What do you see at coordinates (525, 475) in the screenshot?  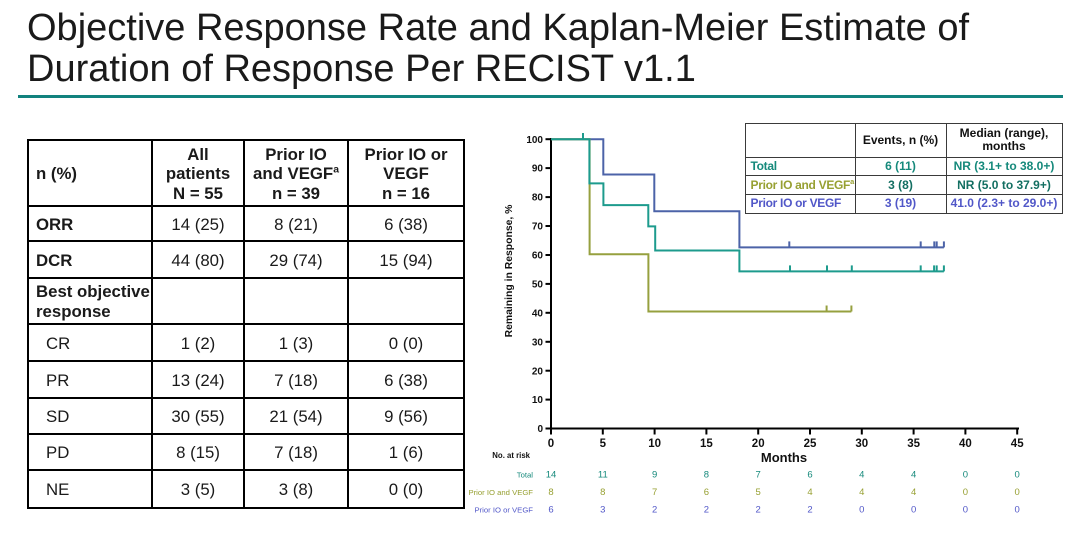 I see `svg-text: Total` at bounding box center [525, 475].